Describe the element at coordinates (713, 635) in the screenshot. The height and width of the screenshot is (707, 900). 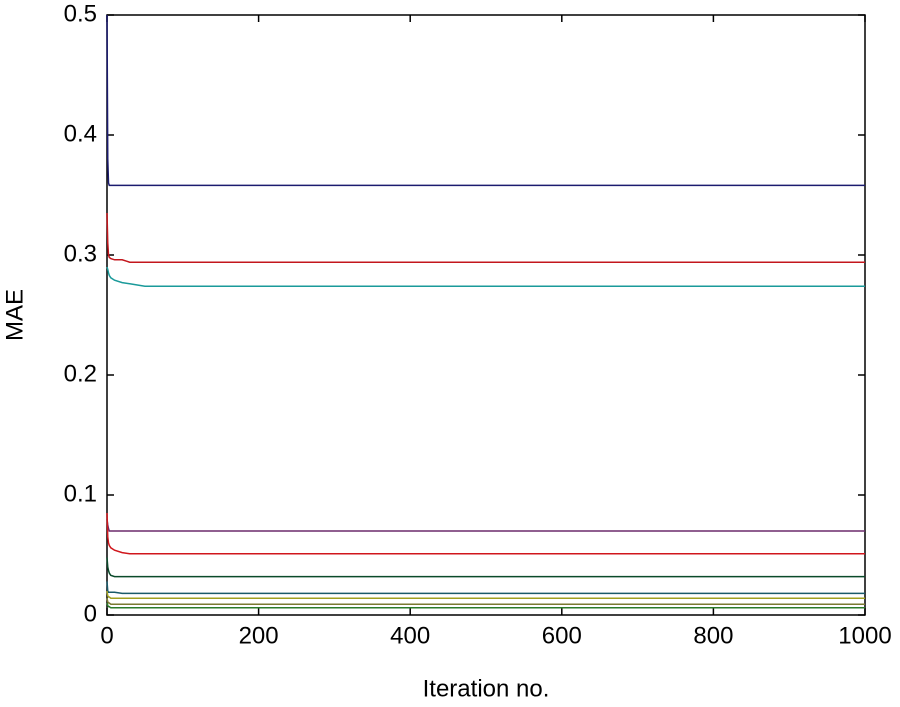
I see `x-tick-label: 800` at that location.